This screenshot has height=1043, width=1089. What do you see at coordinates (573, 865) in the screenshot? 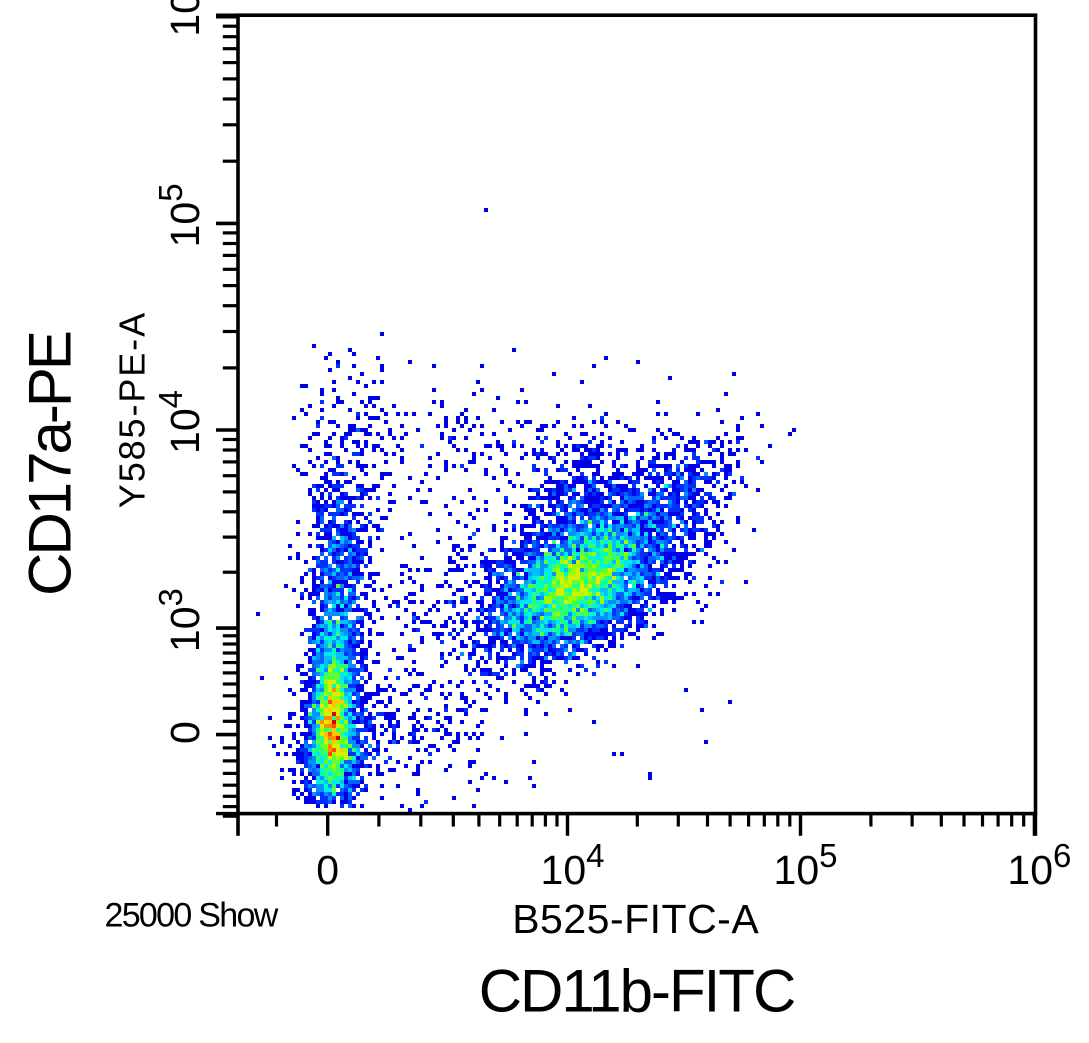
I see `svg-text: 104` at bounding box center [573, 865].